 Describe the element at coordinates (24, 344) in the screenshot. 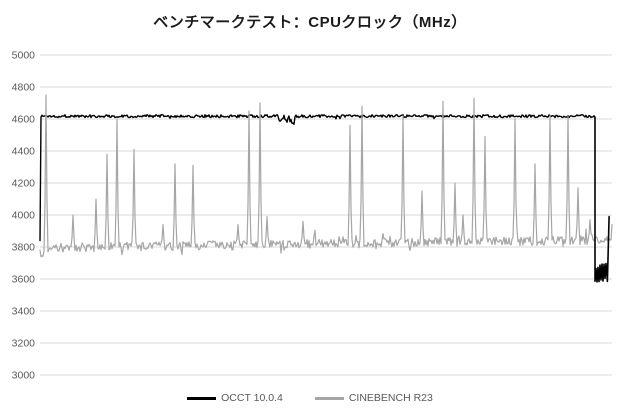

I see `y-axis-tick-label: 3200` at that location.